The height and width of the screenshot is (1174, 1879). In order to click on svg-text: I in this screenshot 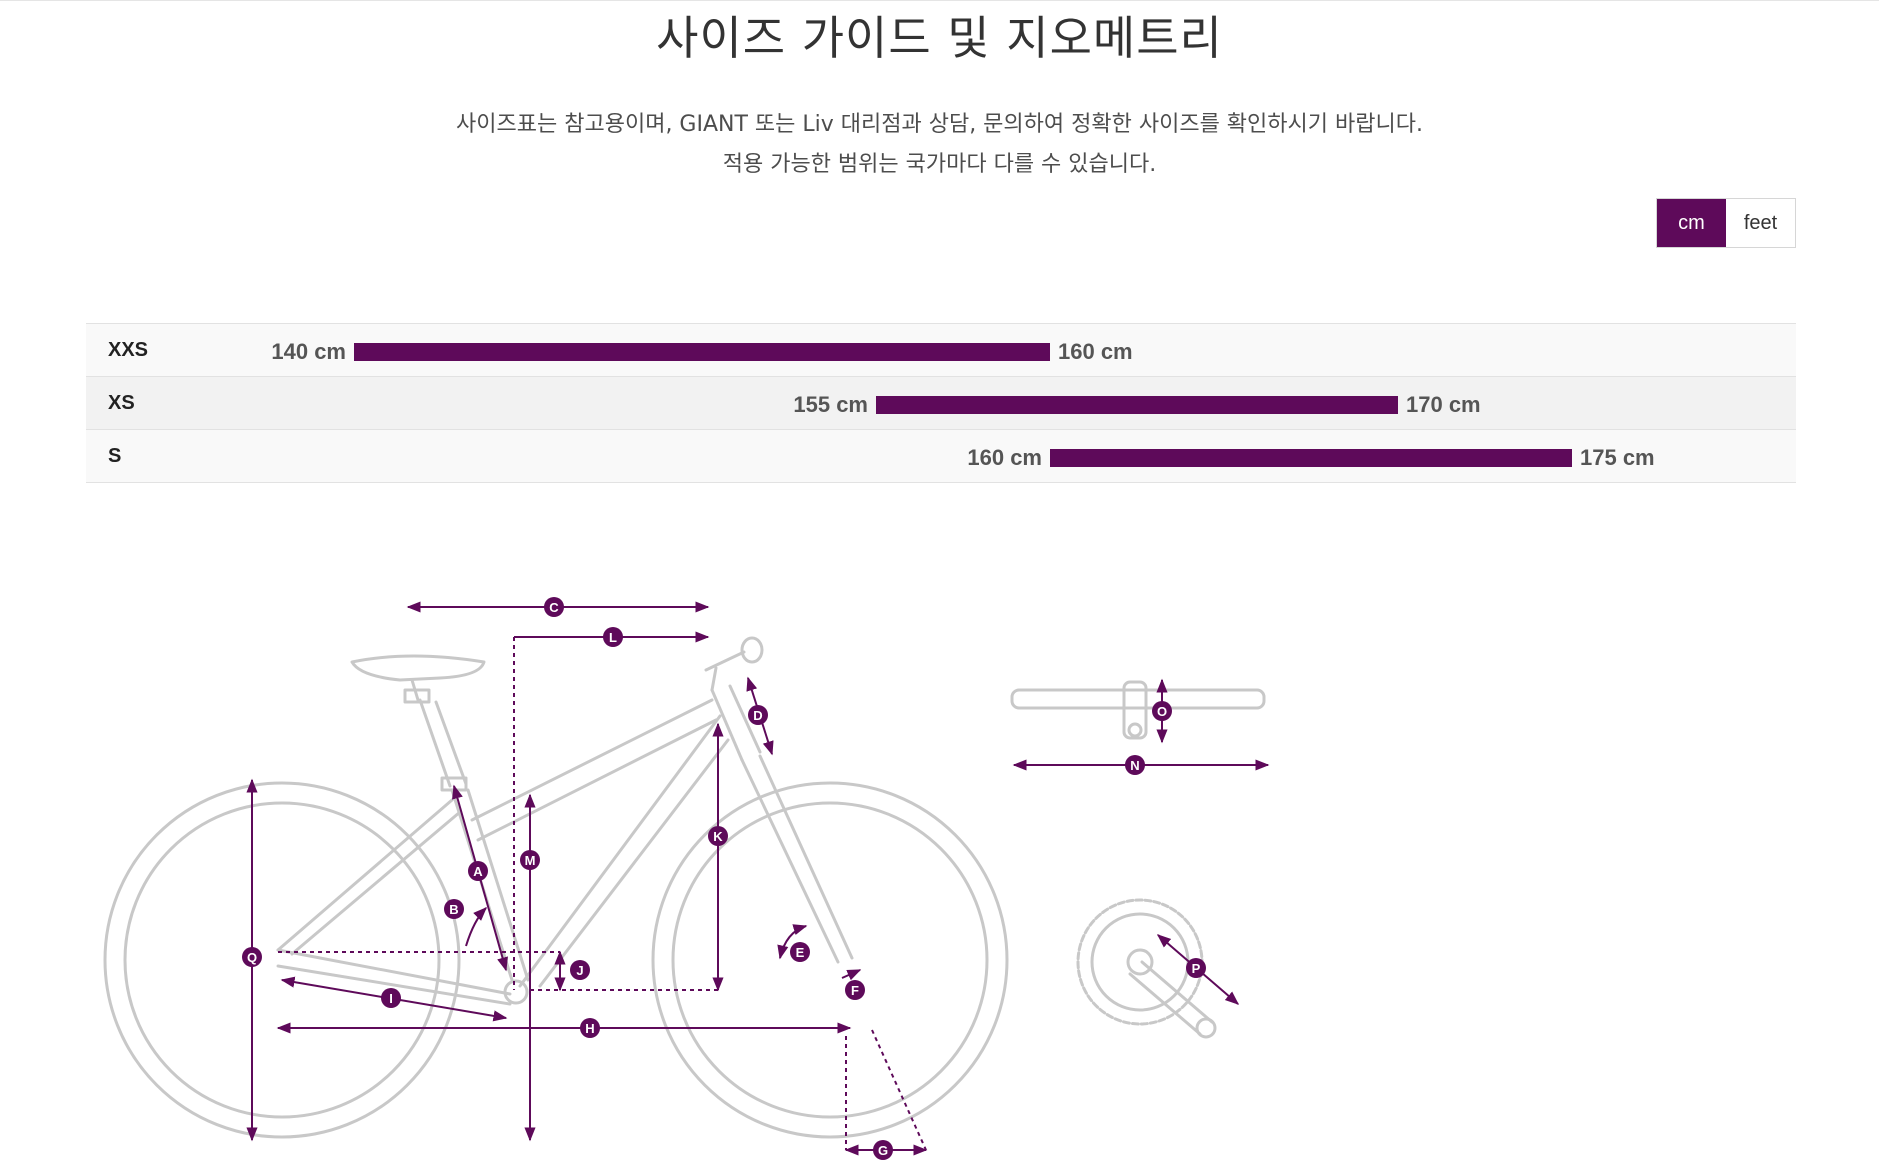, I will do `click(391, 998)`.